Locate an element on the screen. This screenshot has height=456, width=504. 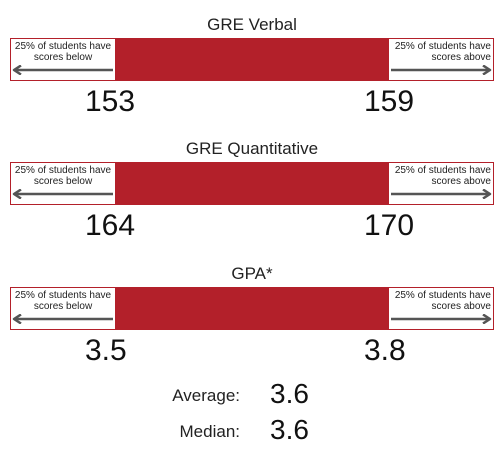
gre-quant-low-score: 164 is located at coordinates (110, 225).